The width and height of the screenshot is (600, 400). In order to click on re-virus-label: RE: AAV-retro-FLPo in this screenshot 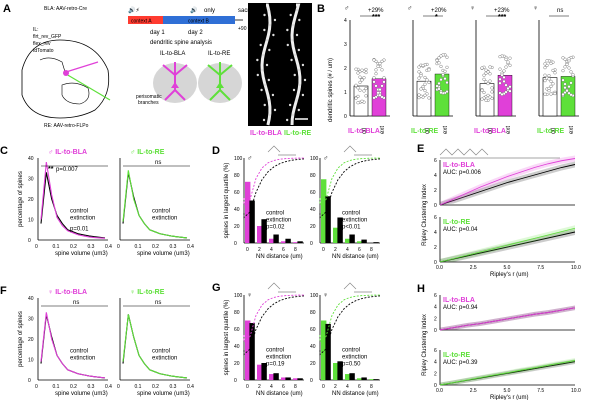, I will do `click(66, 126)`.